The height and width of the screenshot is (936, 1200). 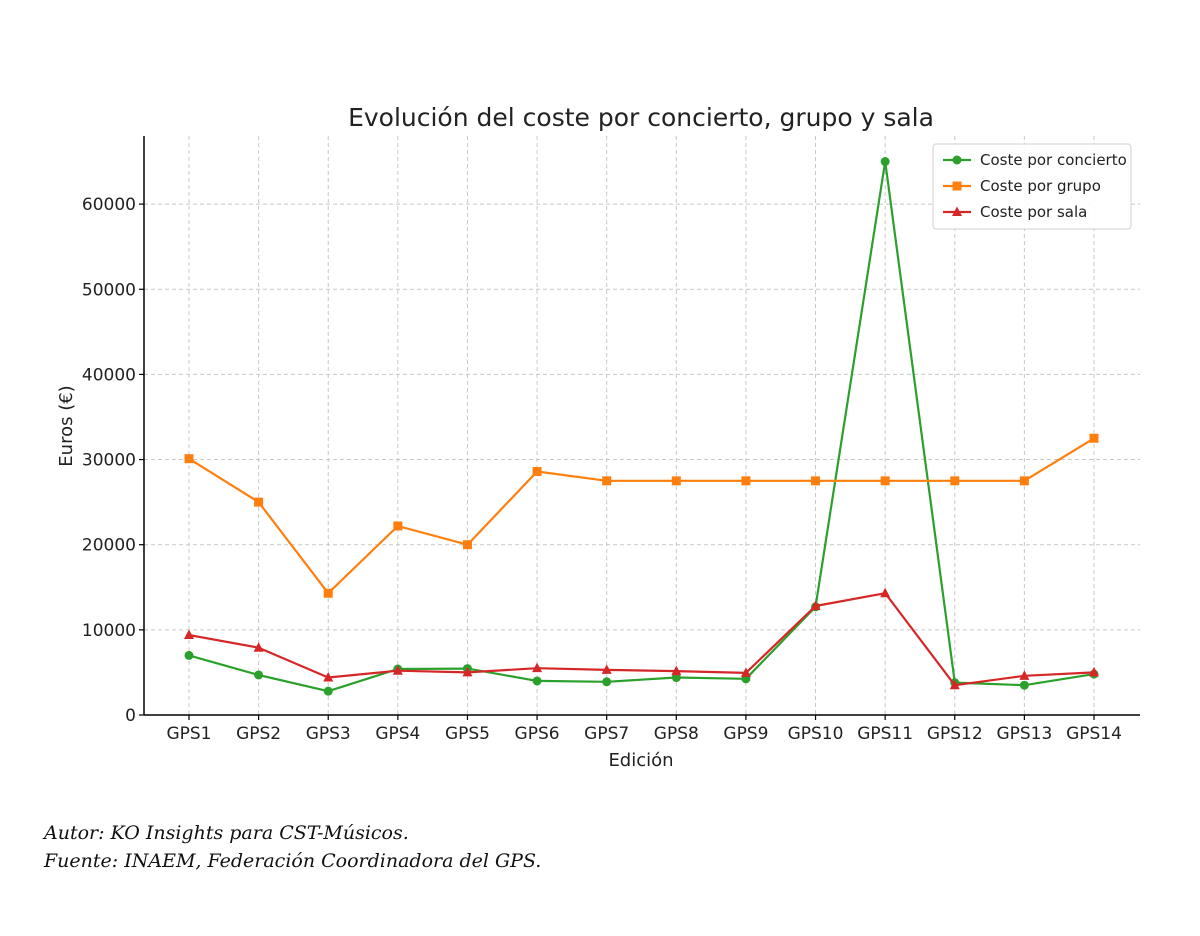 I want to click on legend-marker-coste-por-grupo, so click(x=957, y=186).